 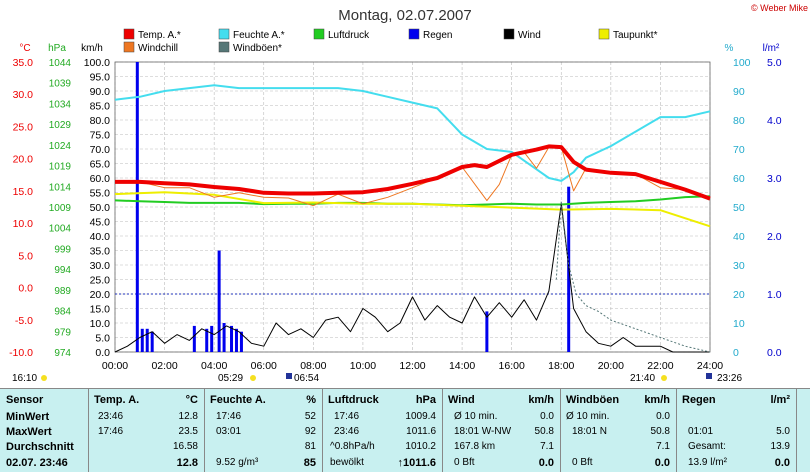 I want to click on wind-tick-label: 5.0, so click(x=102, y=339).